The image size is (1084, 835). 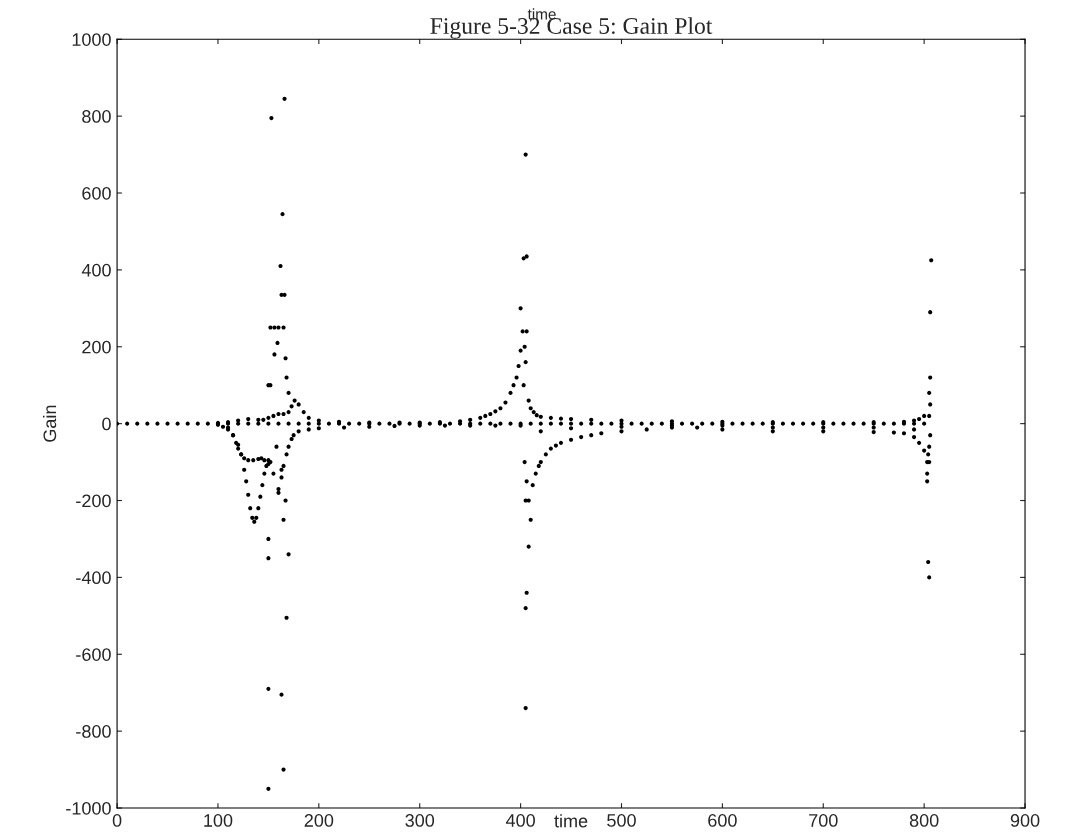 I want to click on y-tick-label: 400, so click(x=96, y=270).